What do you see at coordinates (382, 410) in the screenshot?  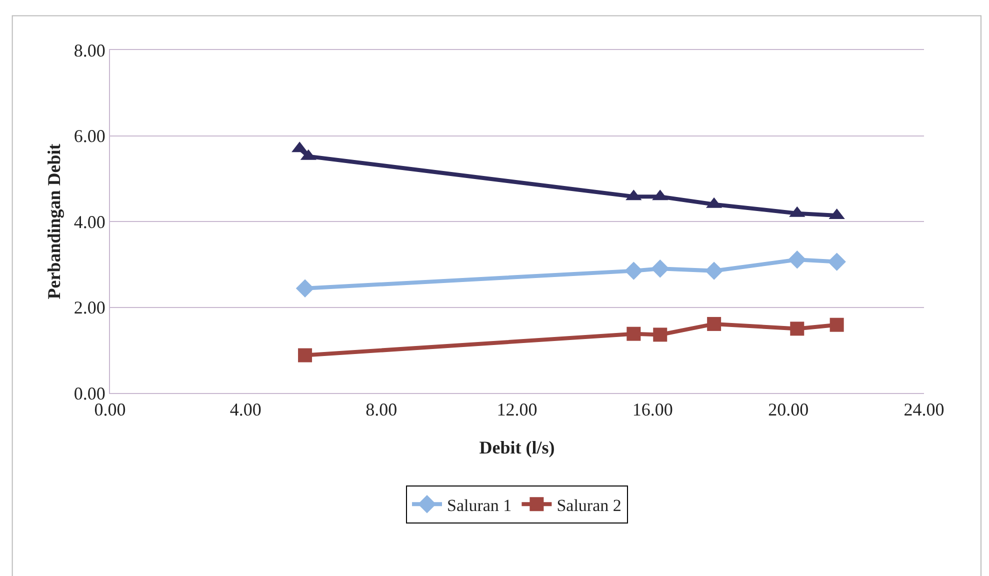 I see `x-tick-label: 8.00` at bounding box center [382, 410].